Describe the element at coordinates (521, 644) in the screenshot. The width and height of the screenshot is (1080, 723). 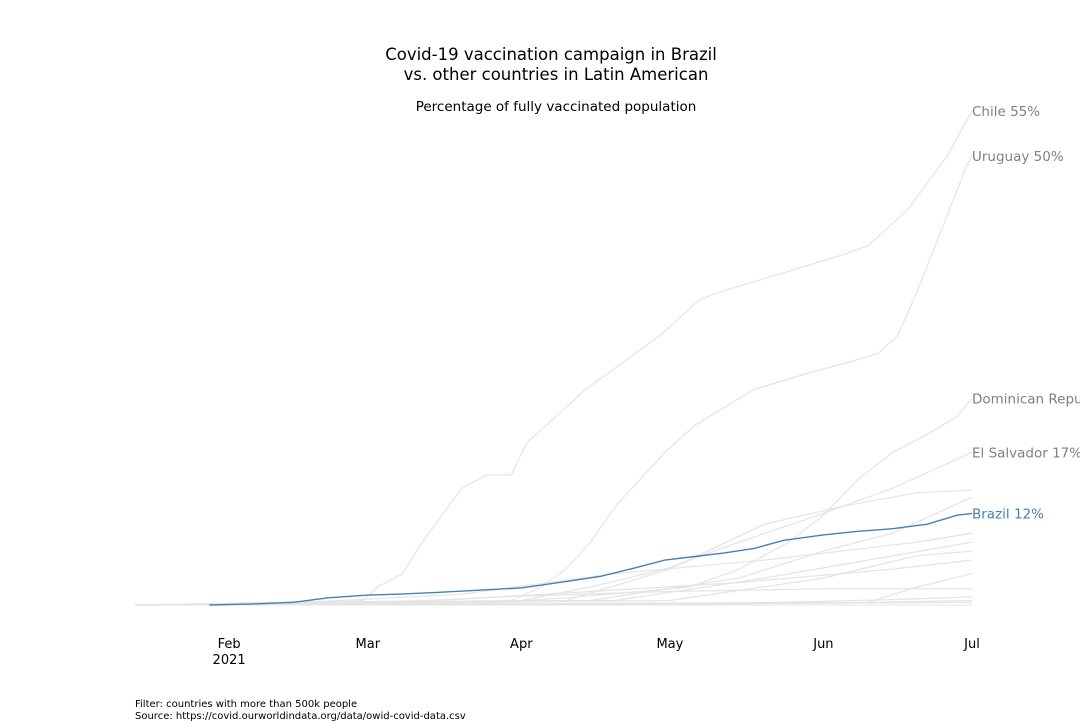
I see `x-tick-label-2: Apr` at that location.